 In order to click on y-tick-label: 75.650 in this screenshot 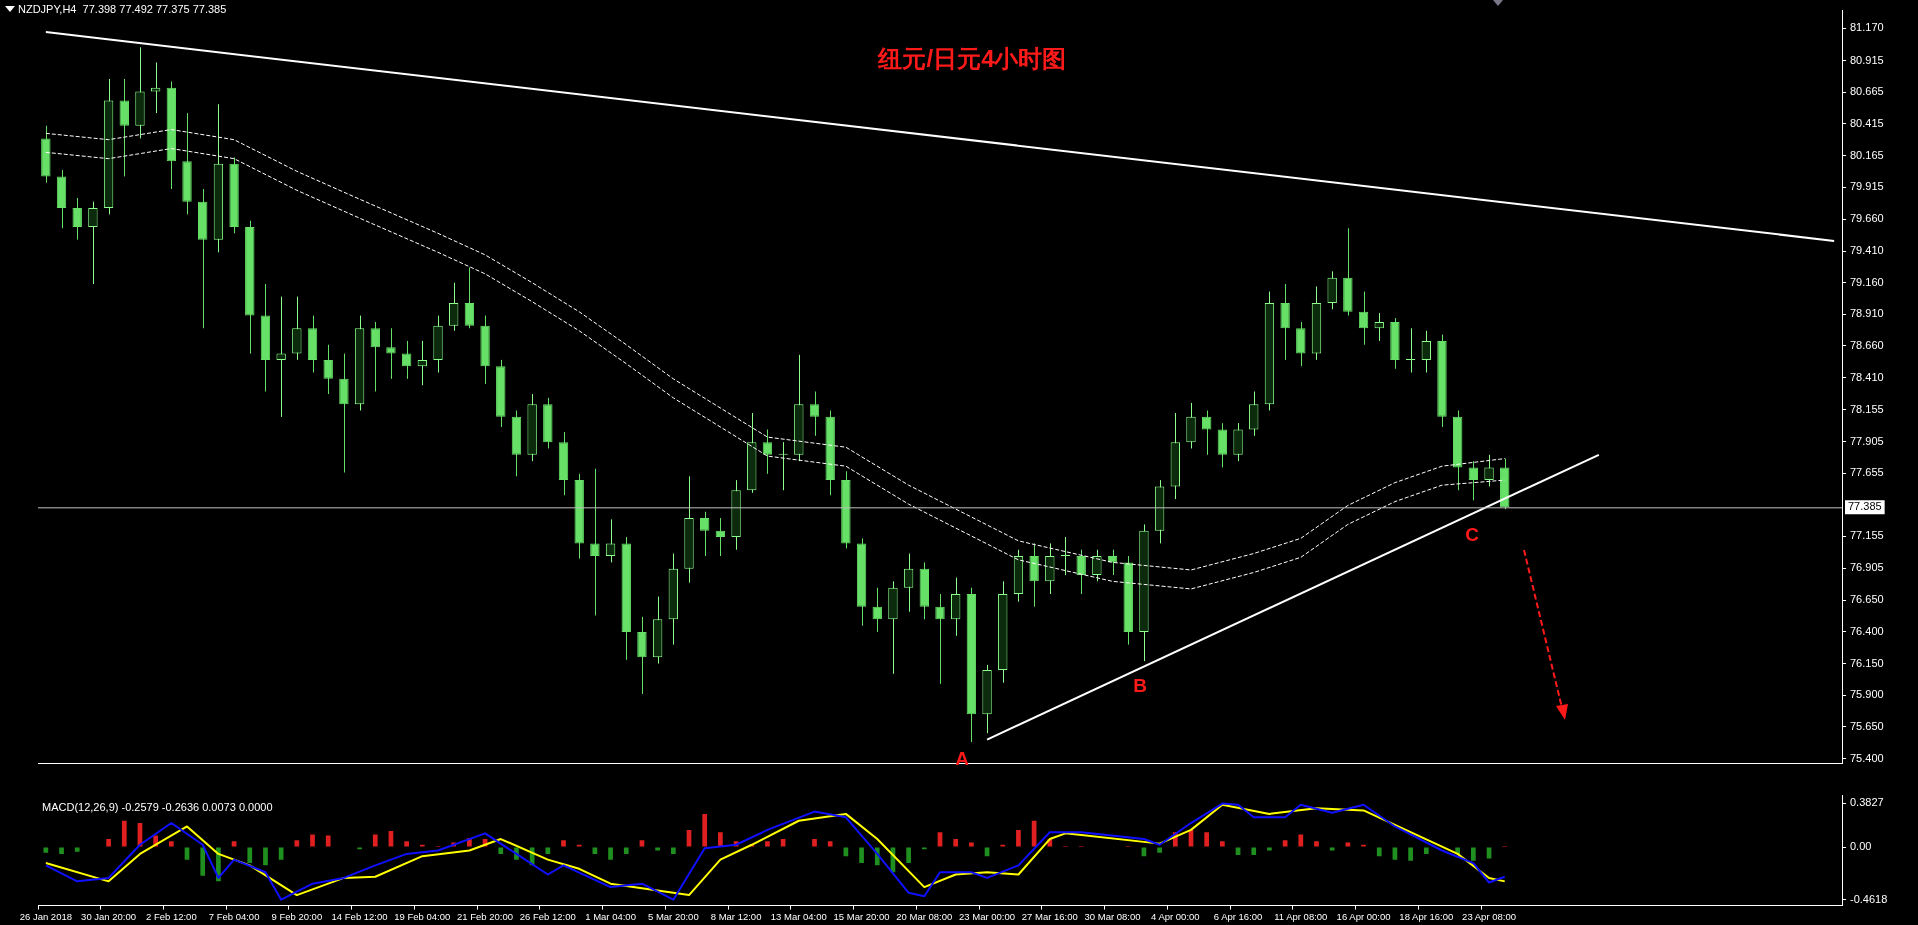, I will do `click(1867, 725)`.